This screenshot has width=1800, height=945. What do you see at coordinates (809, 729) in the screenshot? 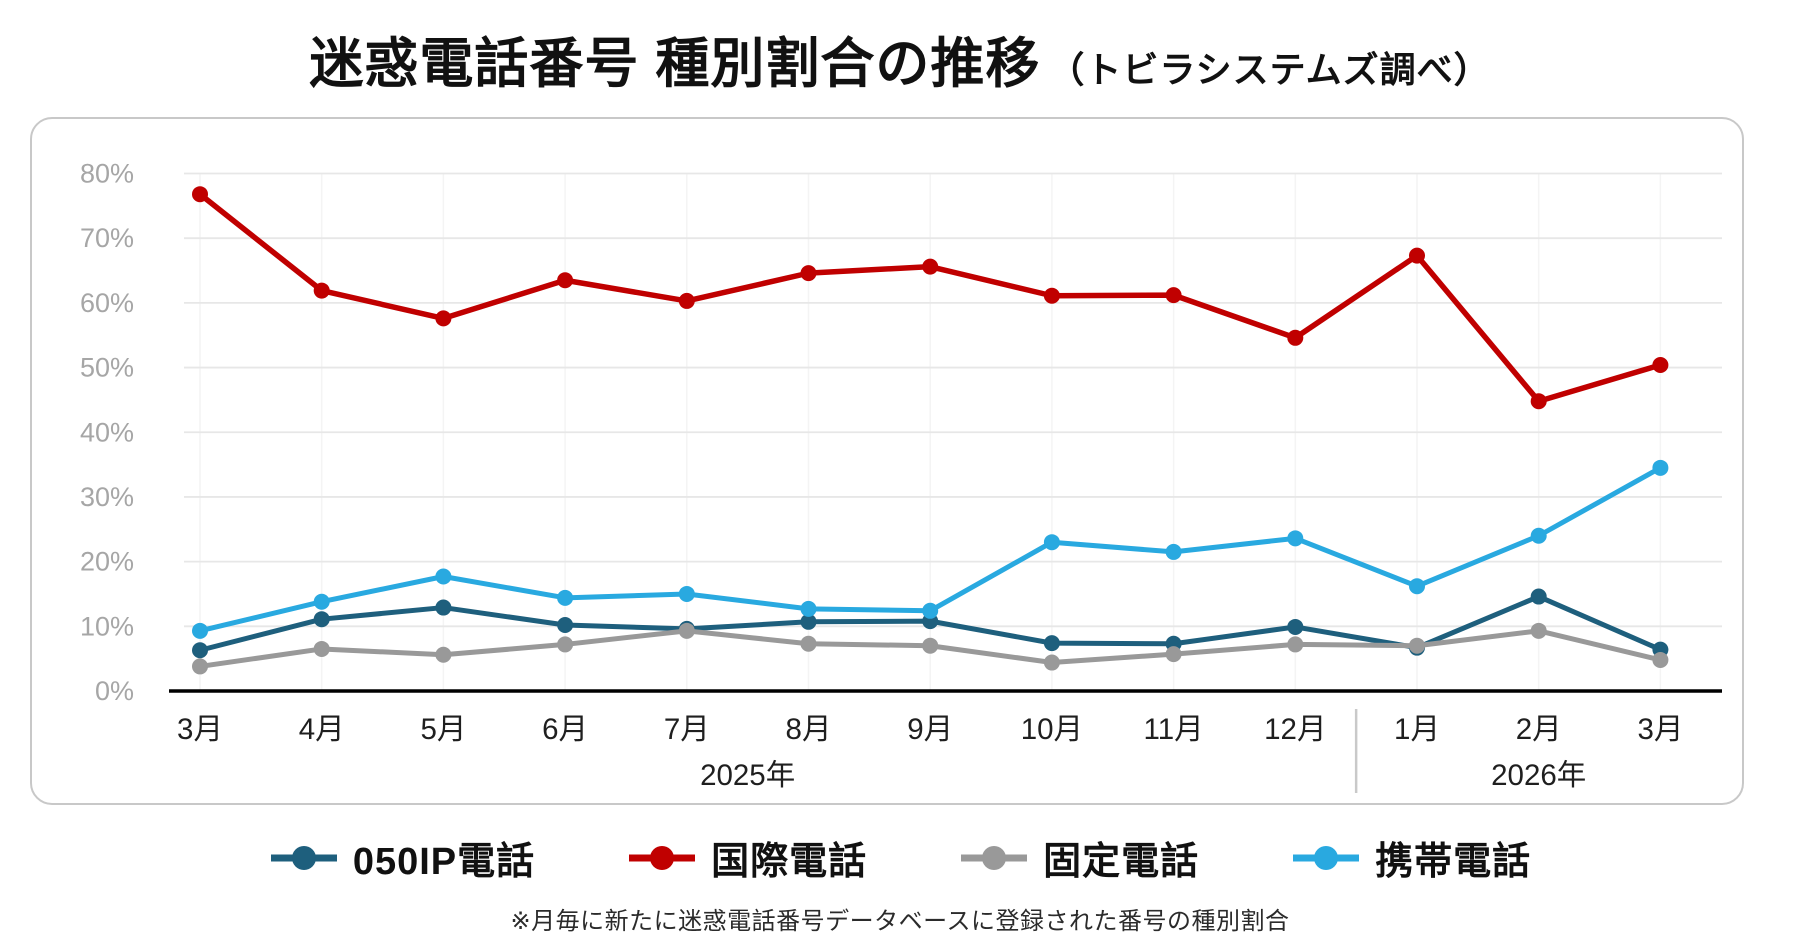
I see `x-axis-month-label: 8月` at bounding box center [809, 729].